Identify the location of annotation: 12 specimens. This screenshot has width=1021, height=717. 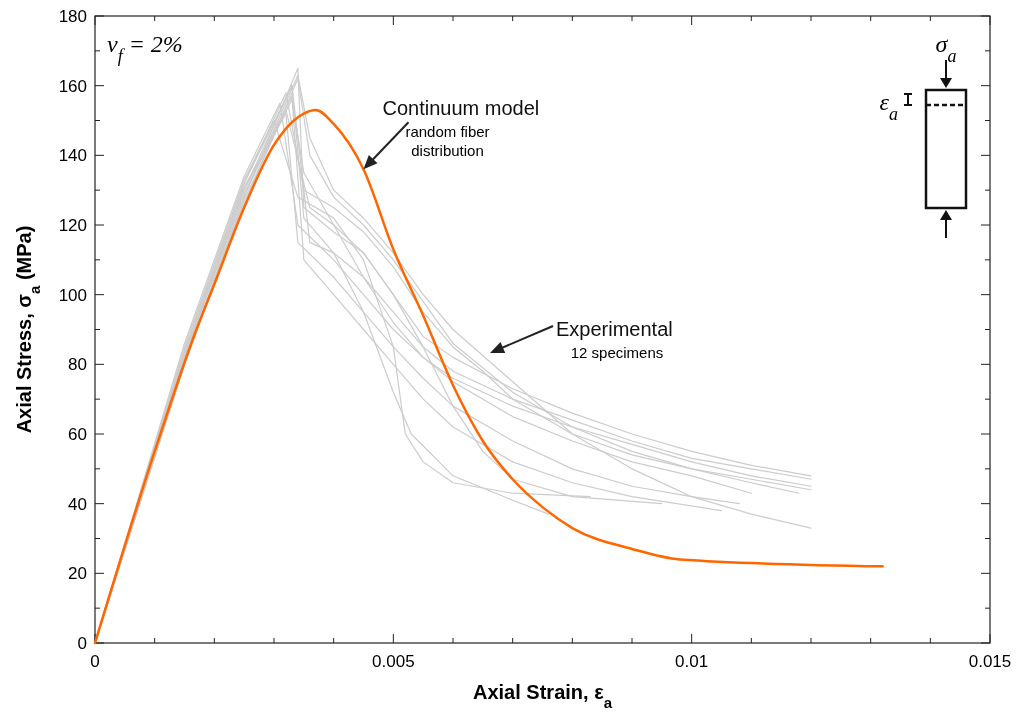
(617, 352).